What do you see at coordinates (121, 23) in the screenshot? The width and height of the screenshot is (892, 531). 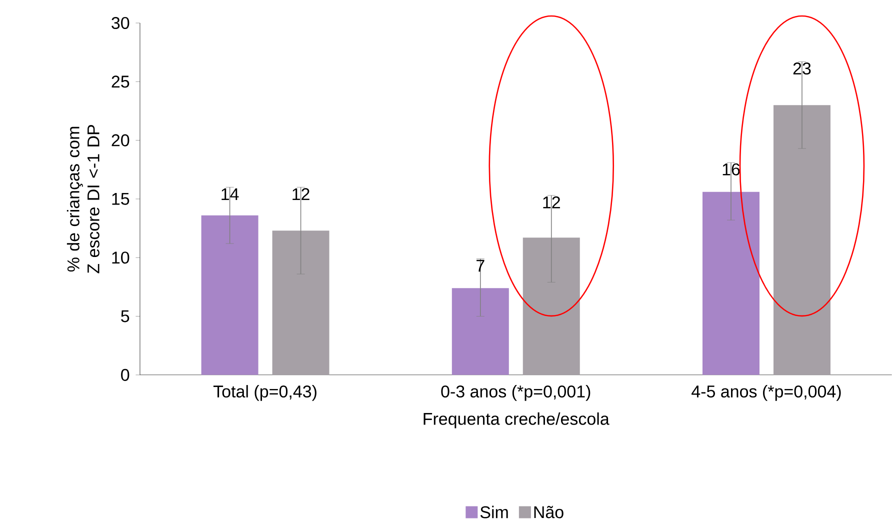 I see `y-tick-label: 30` at bounding box center [121, 23].